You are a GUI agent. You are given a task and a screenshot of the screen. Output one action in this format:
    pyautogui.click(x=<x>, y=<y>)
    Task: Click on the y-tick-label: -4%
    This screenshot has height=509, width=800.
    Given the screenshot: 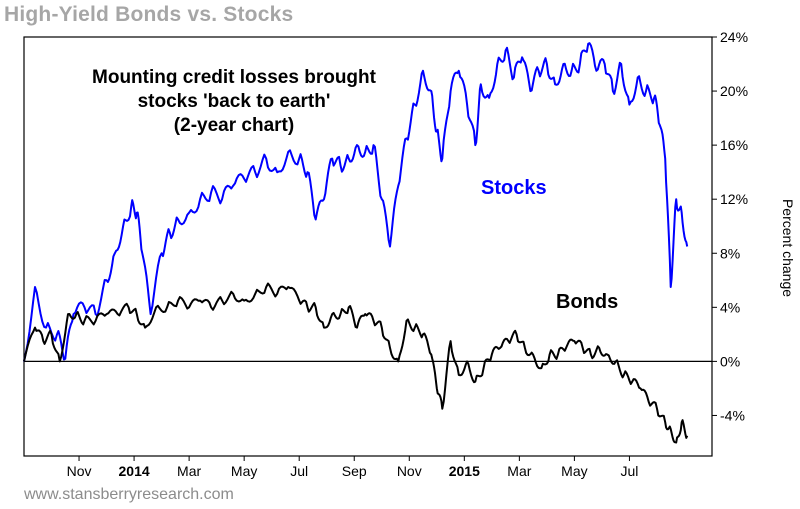 What is the action you would take?
    pyautogui.click(x=732, y=415)
    